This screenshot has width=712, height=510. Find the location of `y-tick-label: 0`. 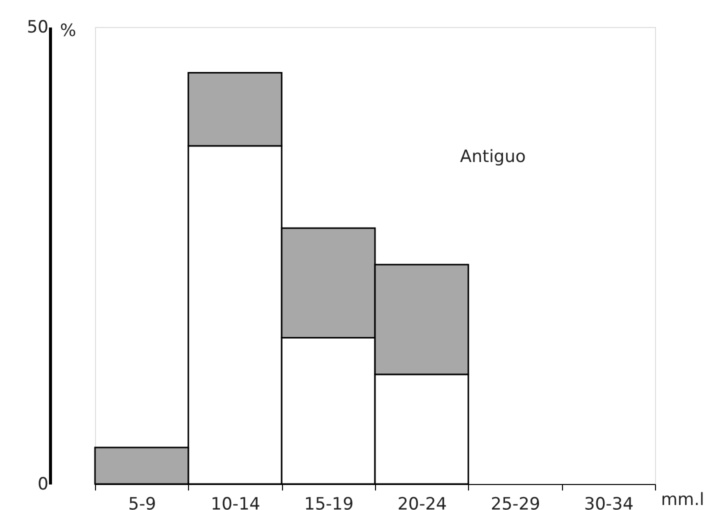

y-tick-label: 0 is located at coordinates (43, 484).